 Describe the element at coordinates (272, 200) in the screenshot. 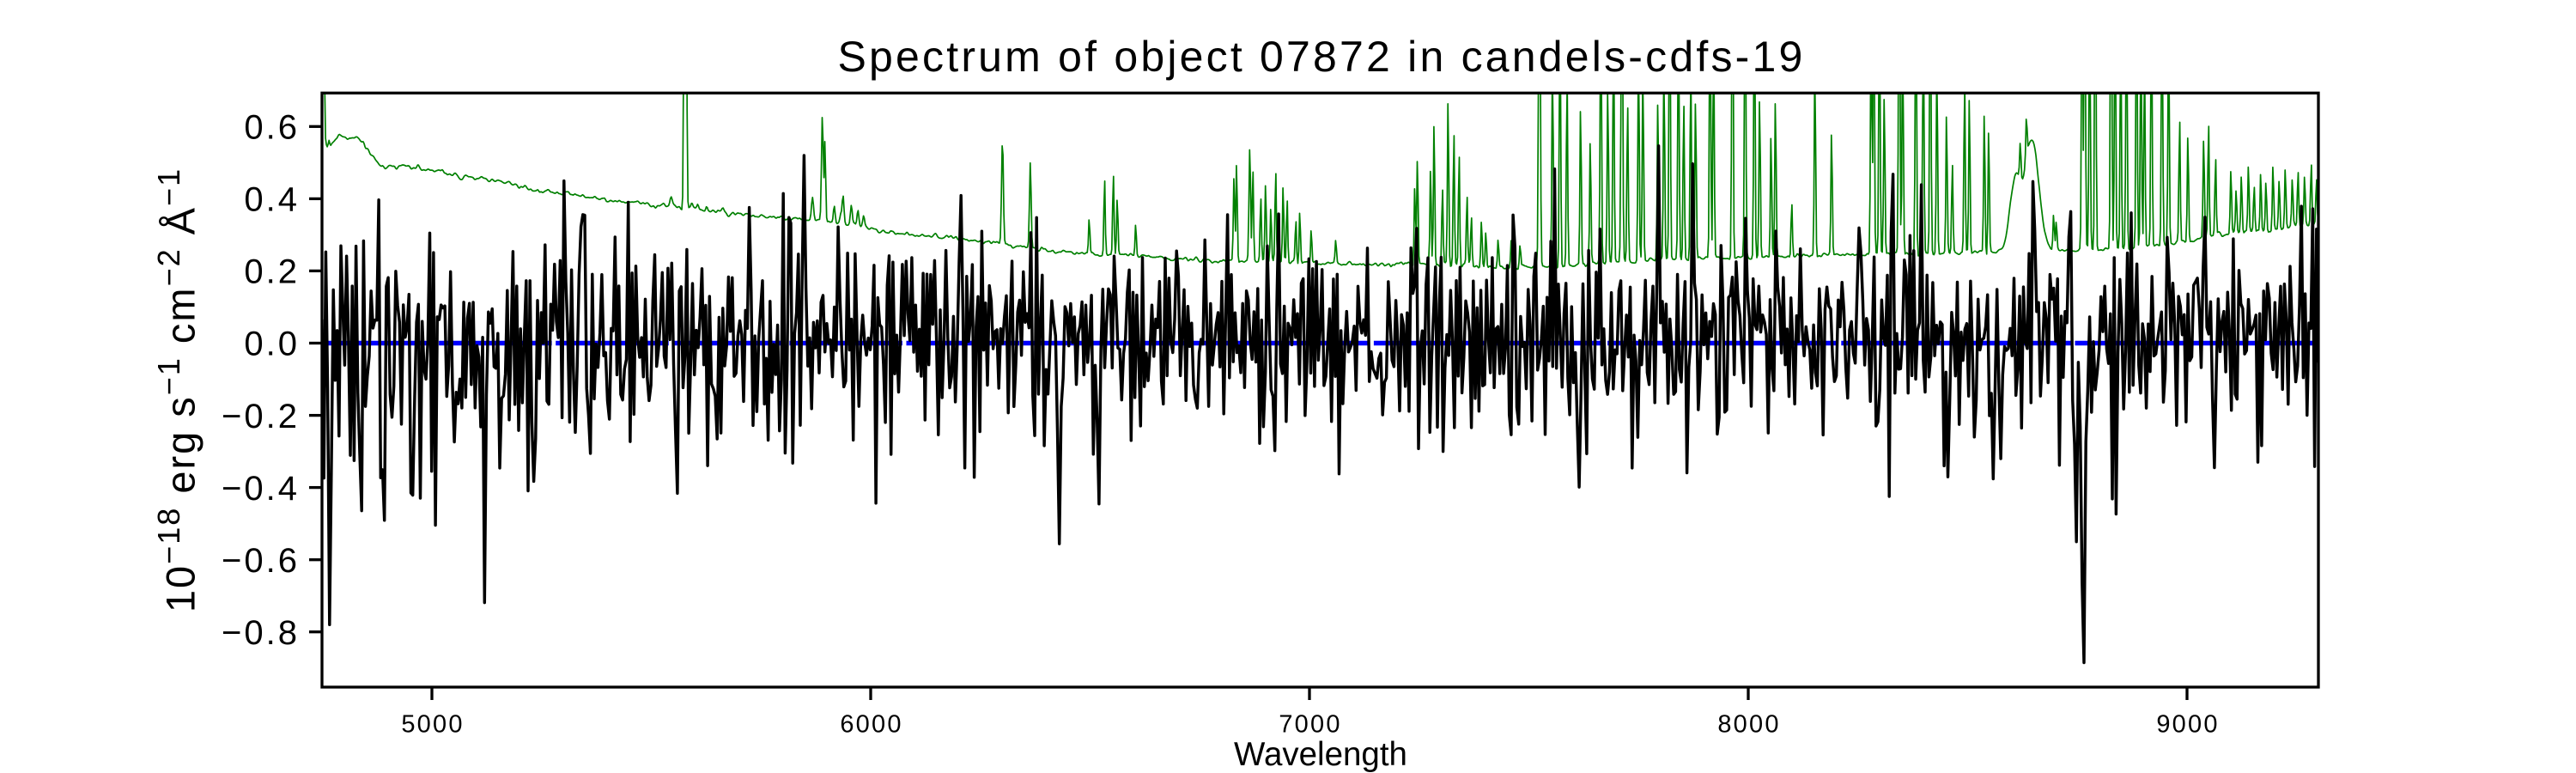

I see `svg-text: 0.4` at that location.